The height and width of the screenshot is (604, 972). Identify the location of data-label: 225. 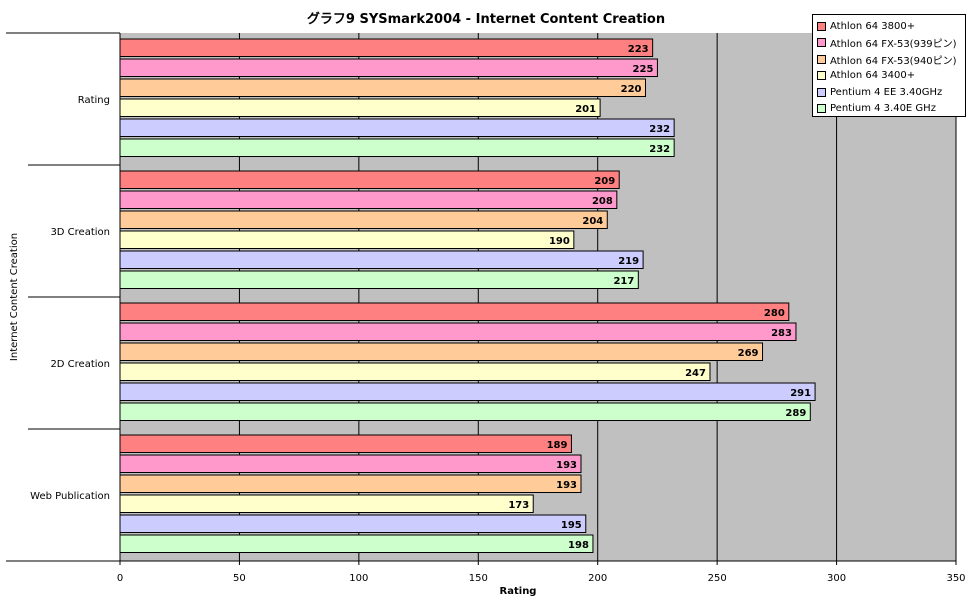
(643, 69).